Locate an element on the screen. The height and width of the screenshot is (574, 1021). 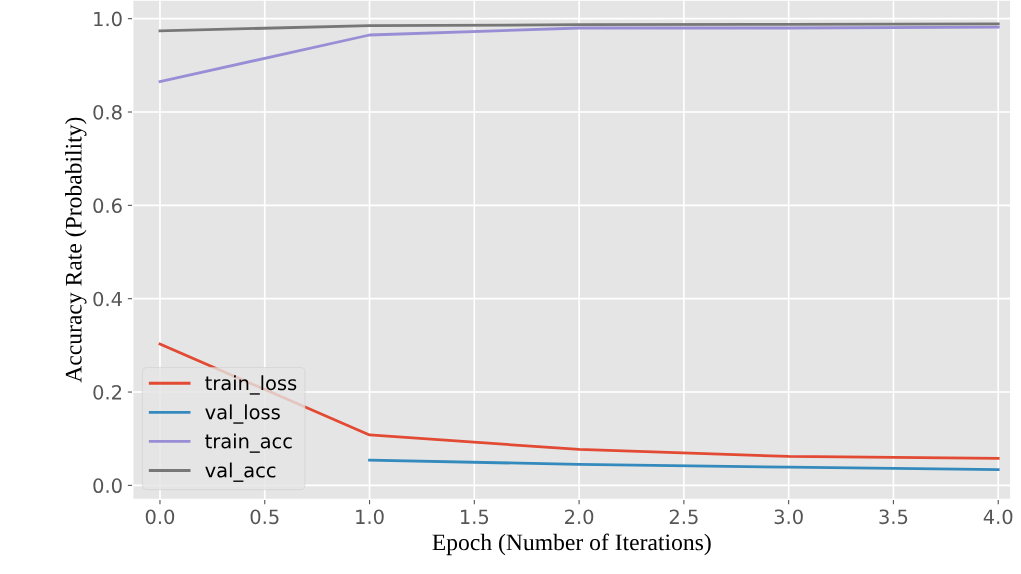
x-tick-label: 1.5 is located at coordinates (474, 517).